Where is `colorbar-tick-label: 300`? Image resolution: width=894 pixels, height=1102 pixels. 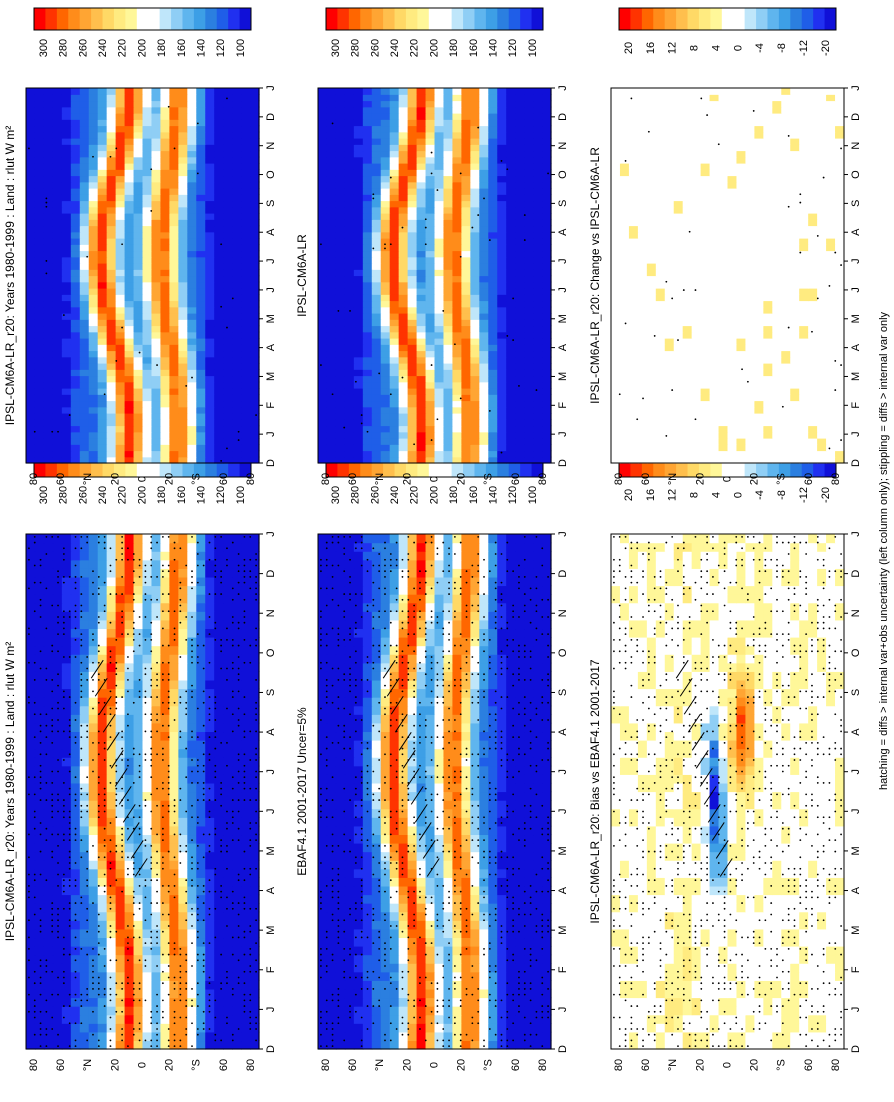
colorbar-tick-label: 300 is located at coordinates (44, 495).